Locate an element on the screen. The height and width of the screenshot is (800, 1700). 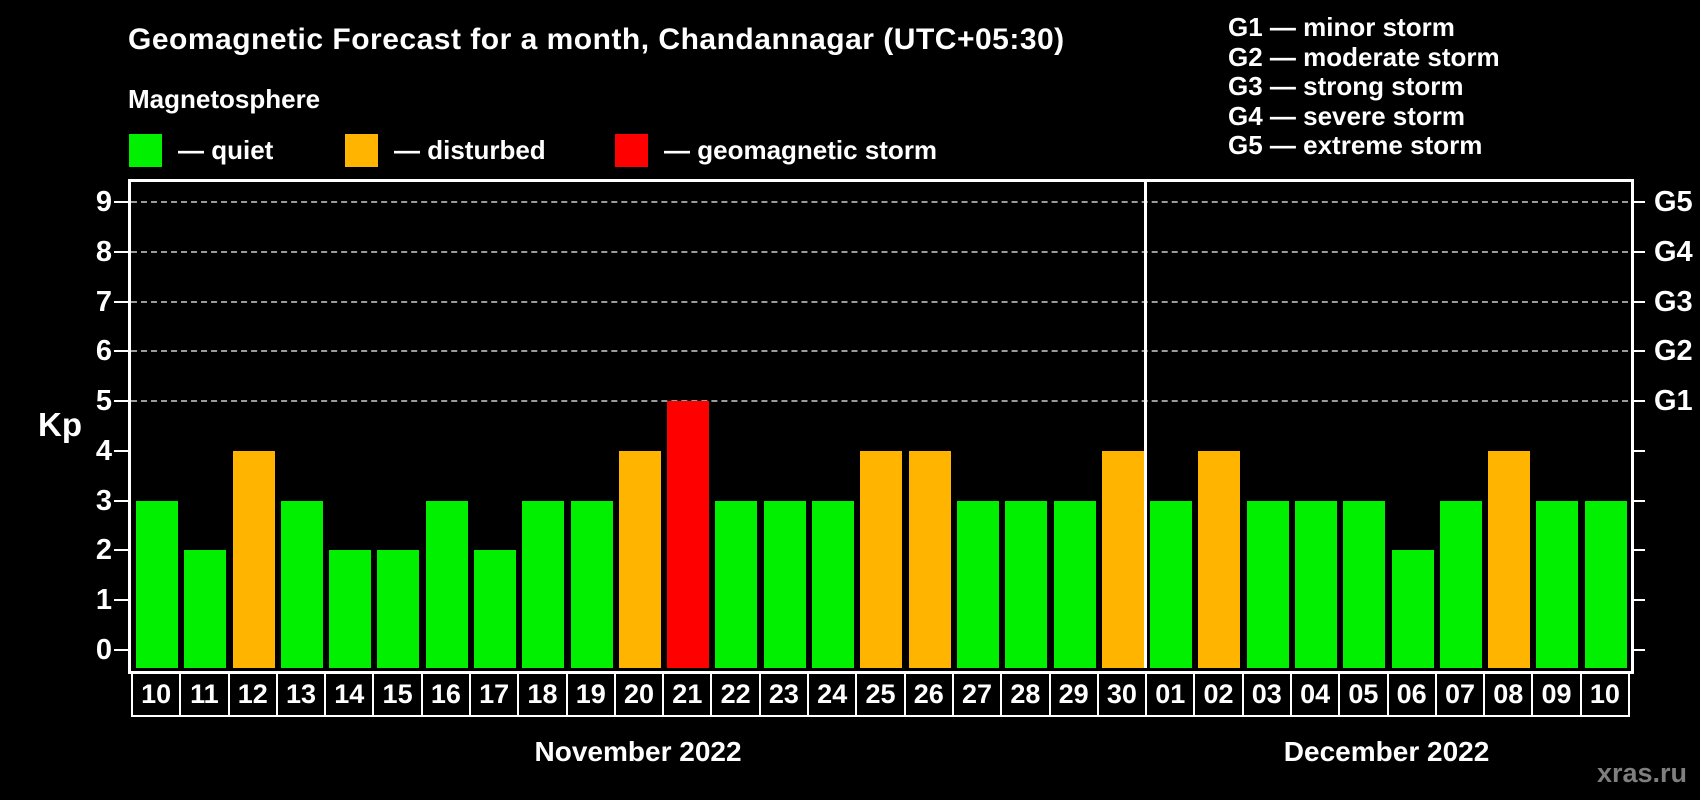
y-axis-title: Kp is located at coordinates (60, 424).